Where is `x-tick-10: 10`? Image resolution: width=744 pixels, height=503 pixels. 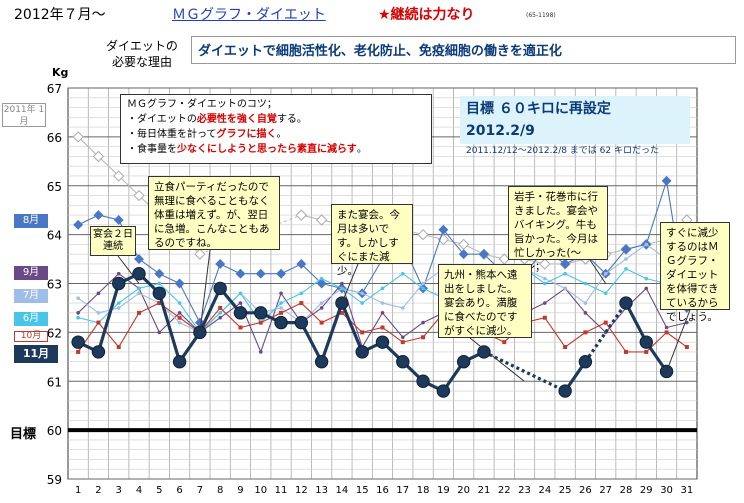 x-tick-10: 10 is located at coordinates (260, 490).